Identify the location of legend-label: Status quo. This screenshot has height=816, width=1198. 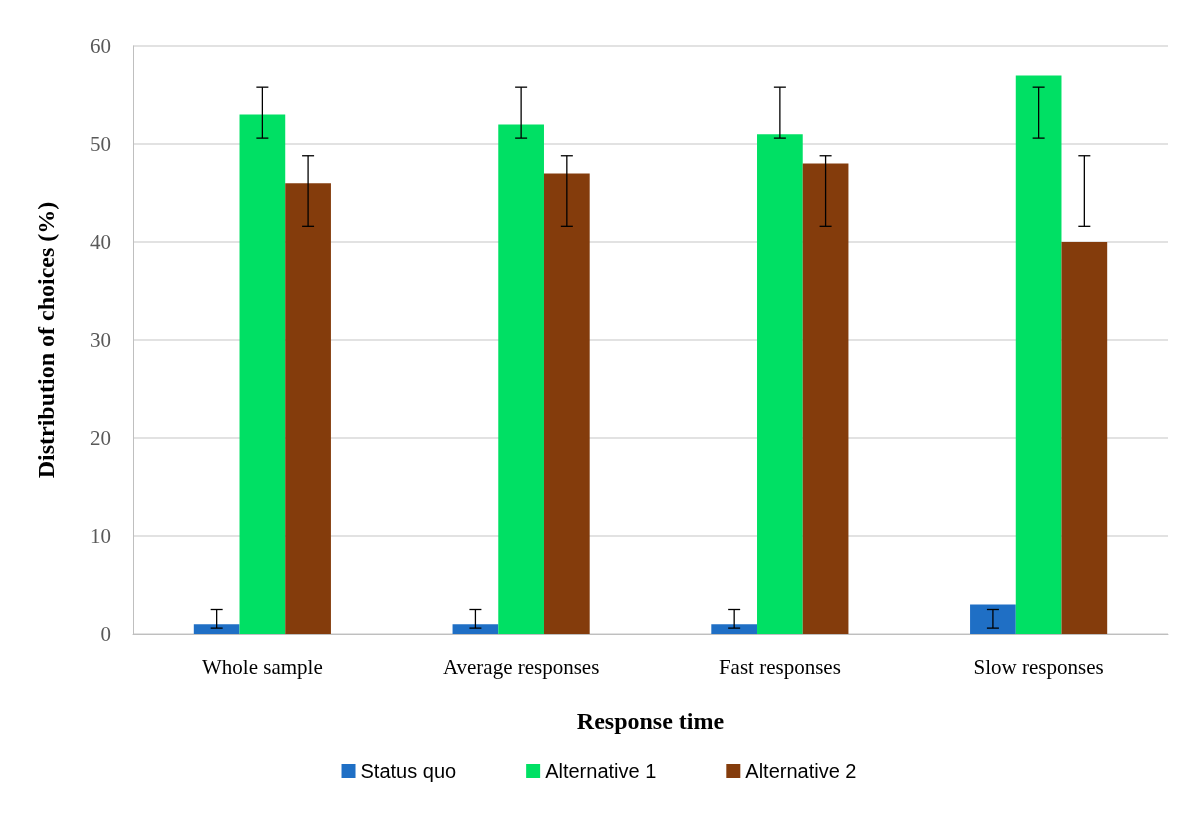
(408, 771).